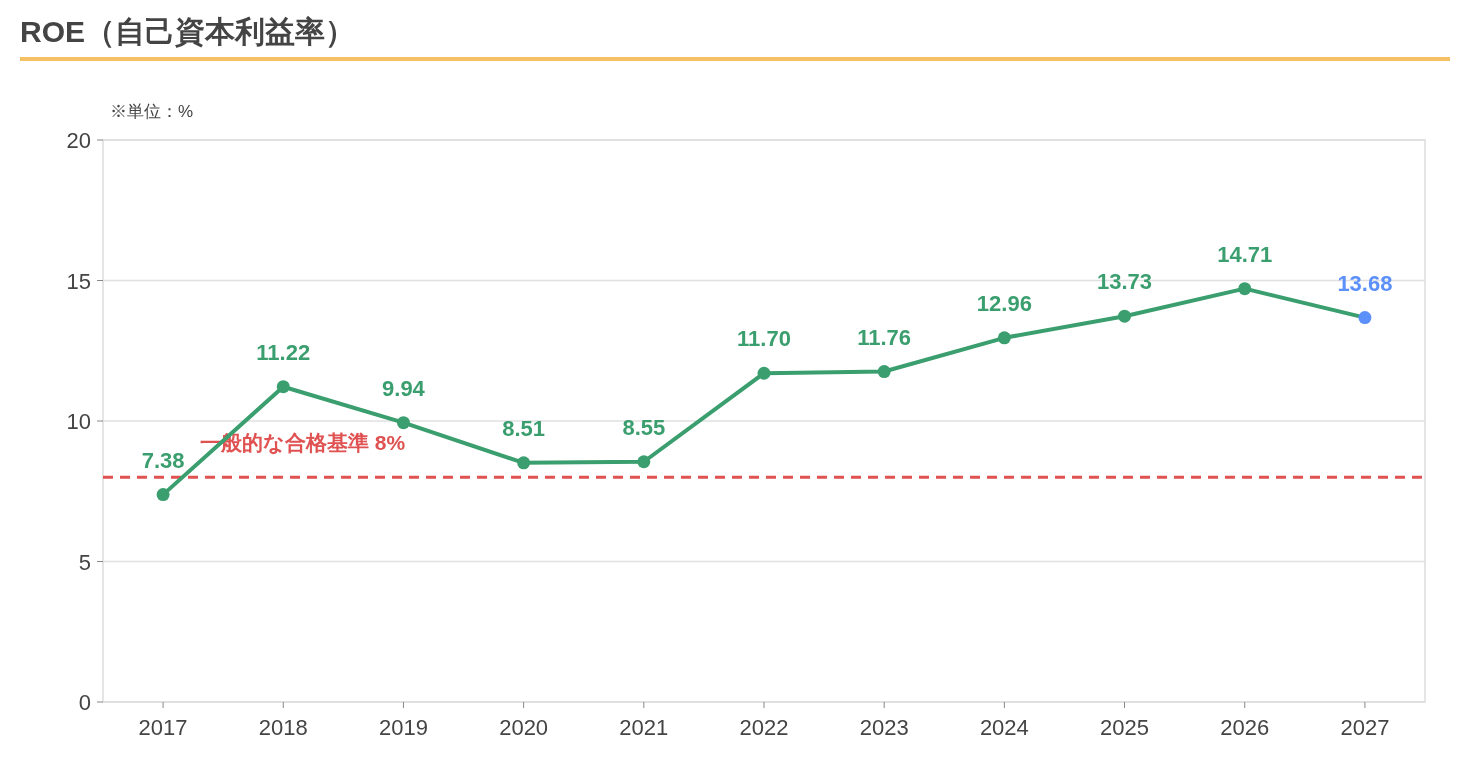 The image size is (1470, 780). What do you see at coordinates (163, 460) in the screenshot?
I see `data-label: 7.38` at bounding box center [163, 460].